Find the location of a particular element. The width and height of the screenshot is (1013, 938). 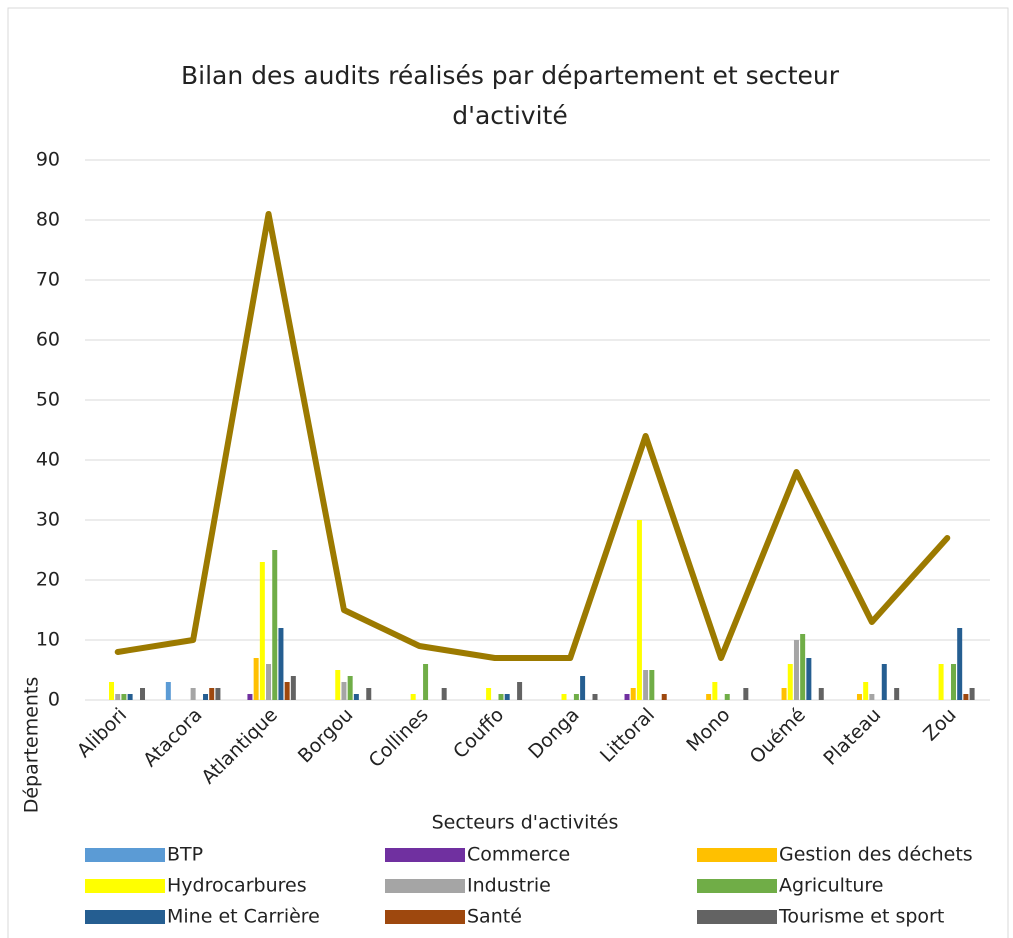

x-axis-label: Secteurs d'activités is located at coordinates (525, 823).